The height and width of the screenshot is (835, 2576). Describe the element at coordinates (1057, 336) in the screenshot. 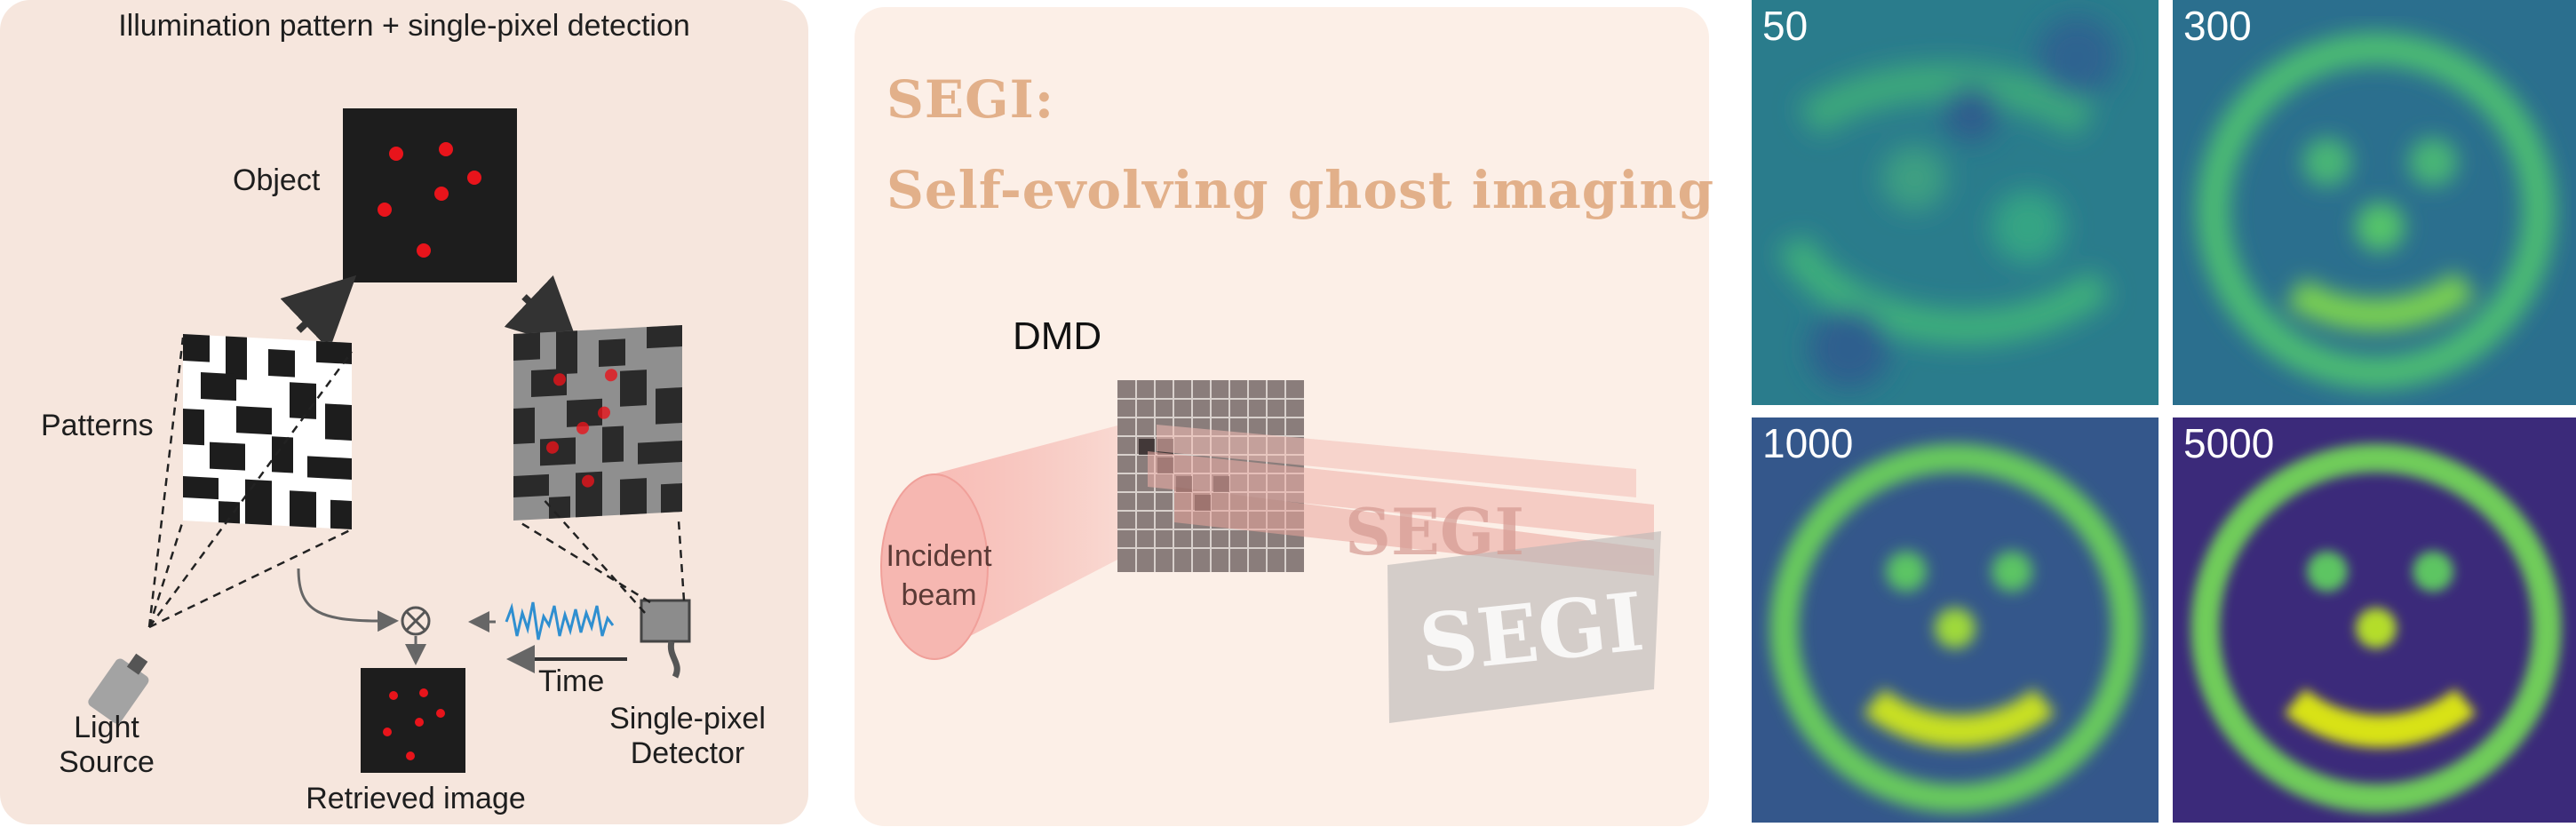

I see `dmd-label: DMD` at that location.